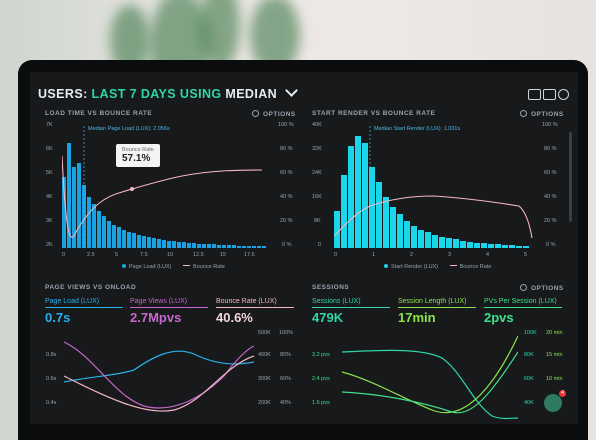 The width and height of the screenshot is (596, 440). I want to click on chat-icon, so click(553, 403).